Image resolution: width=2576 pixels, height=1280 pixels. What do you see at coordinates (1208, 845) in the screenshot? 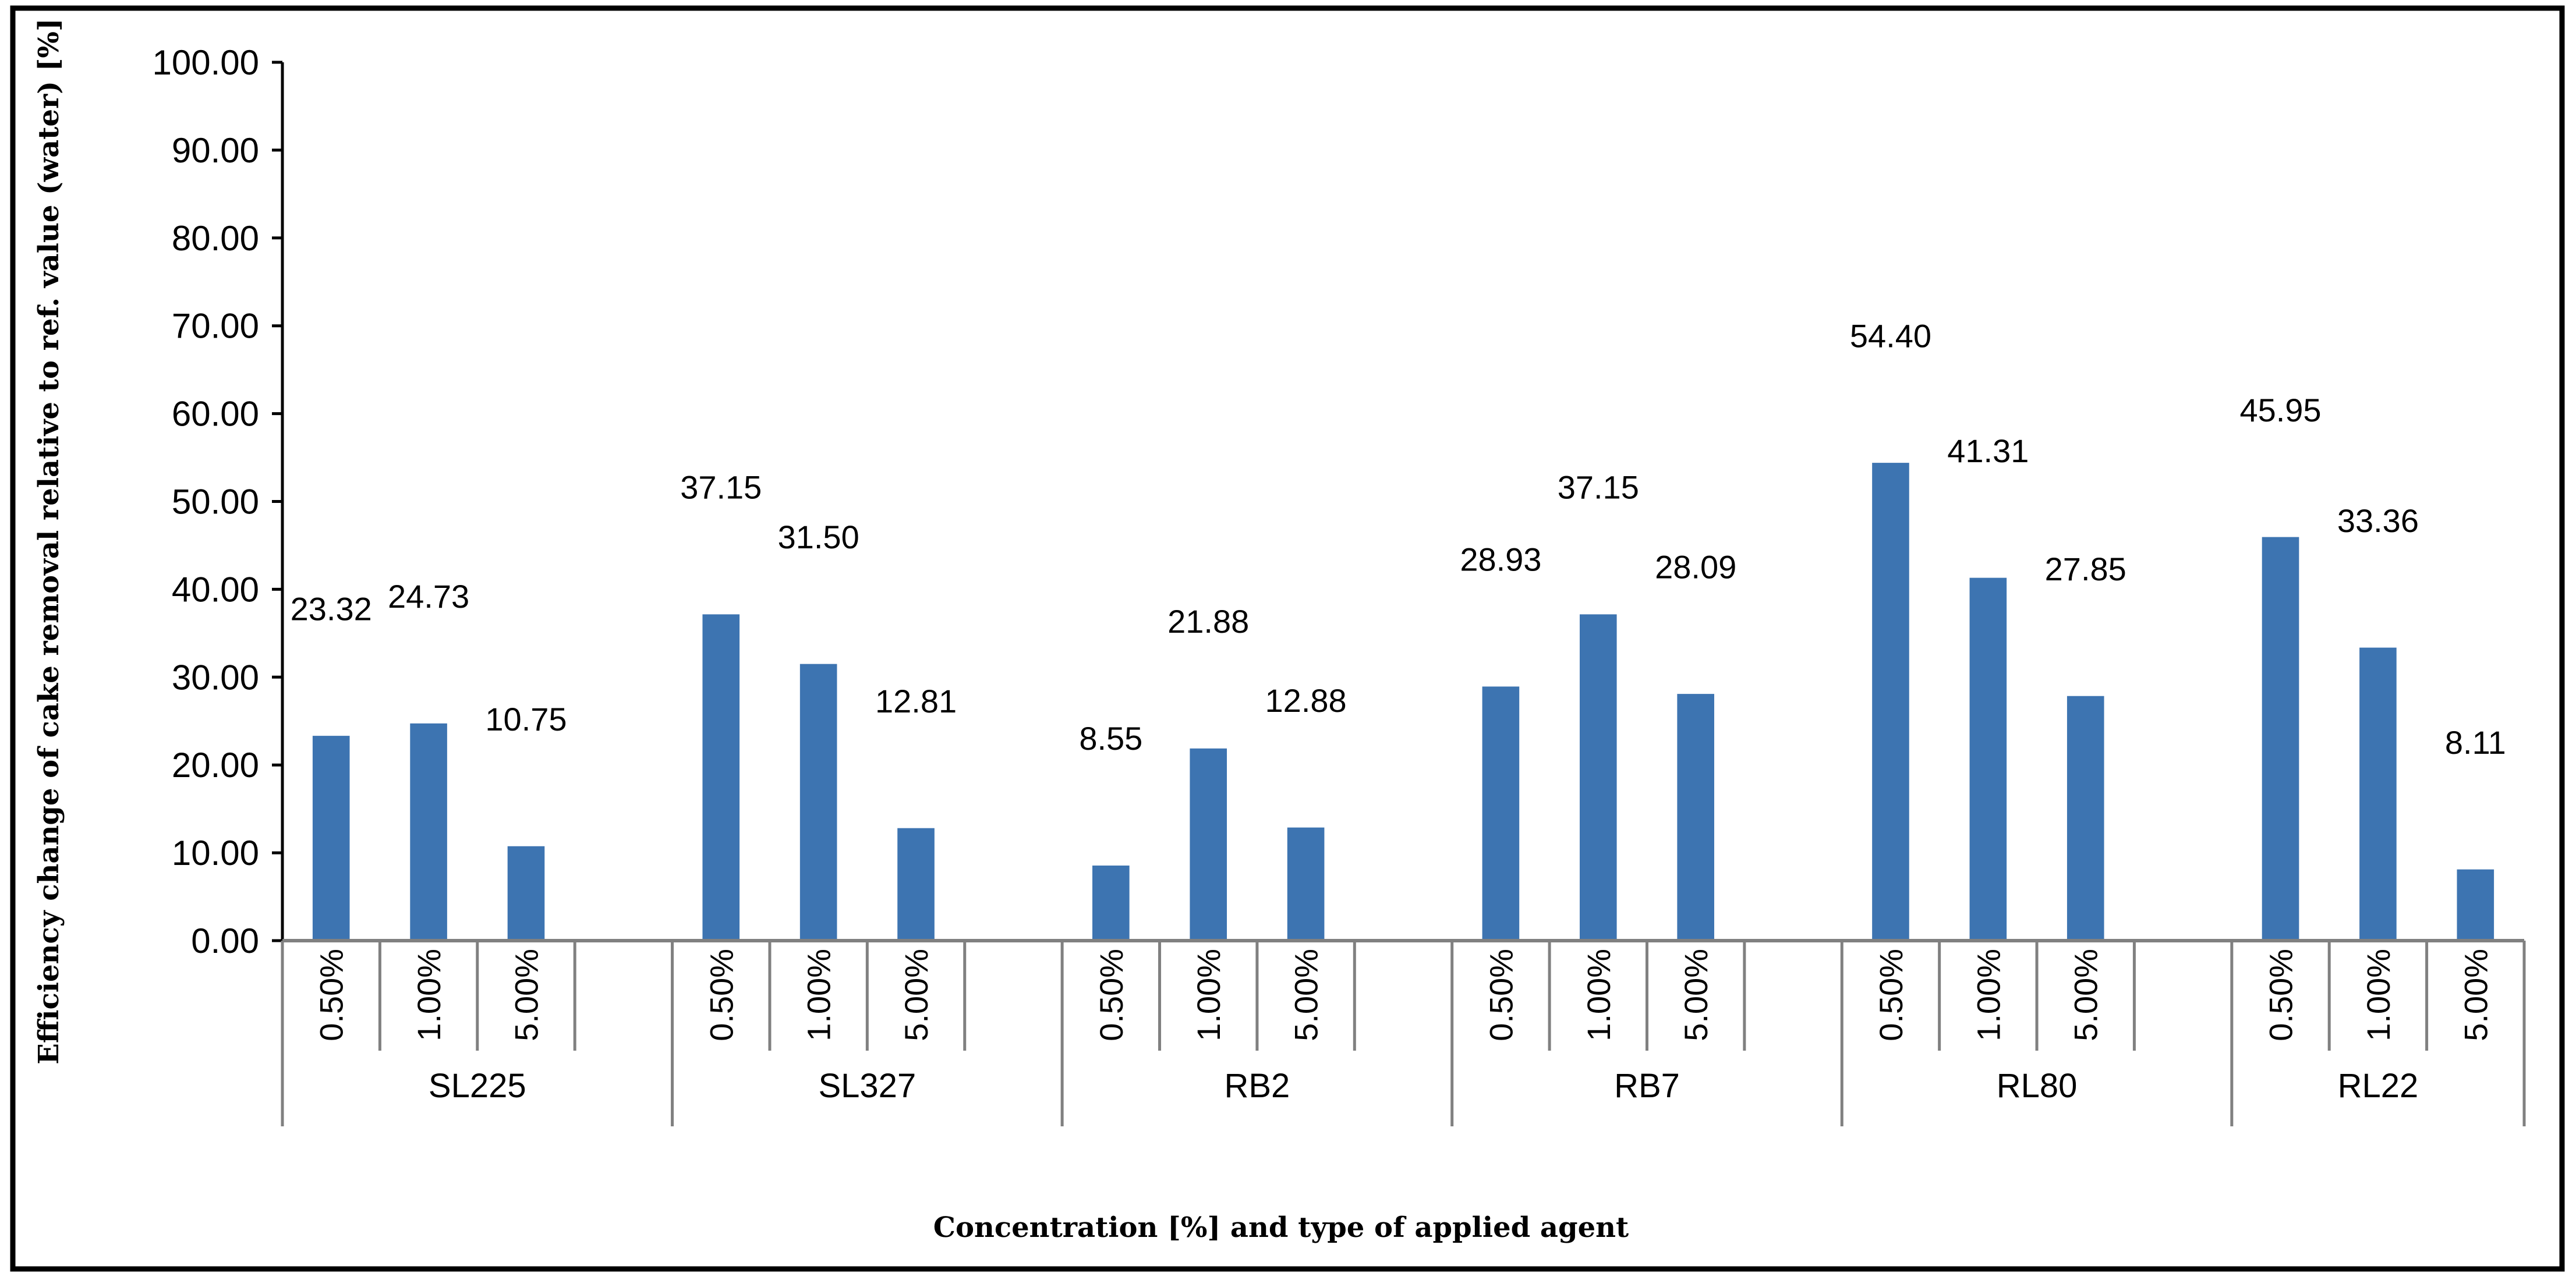
I see `bar-RB2-1.00%` at bounding box center [1208, 845].